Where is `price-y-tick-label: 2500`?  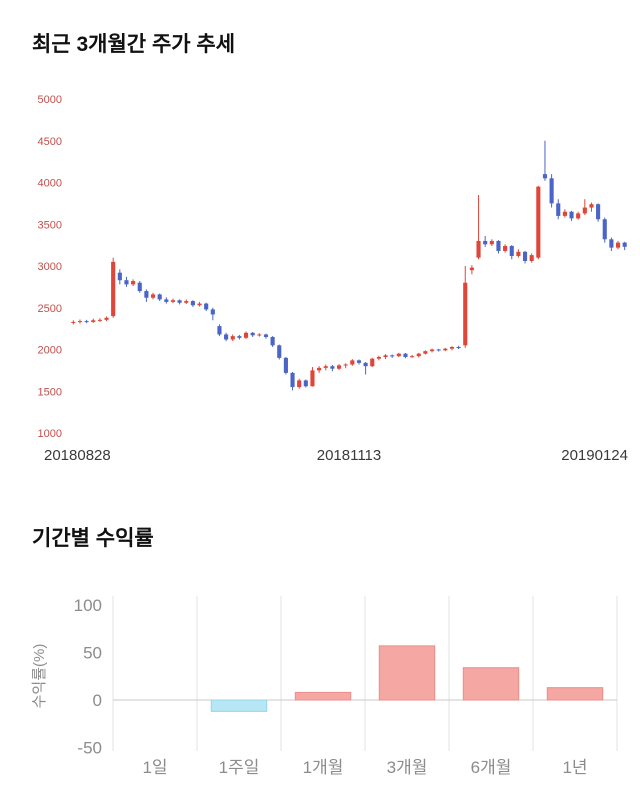 price-y-tick-label: 2500 is located at coordinates (50, 309).